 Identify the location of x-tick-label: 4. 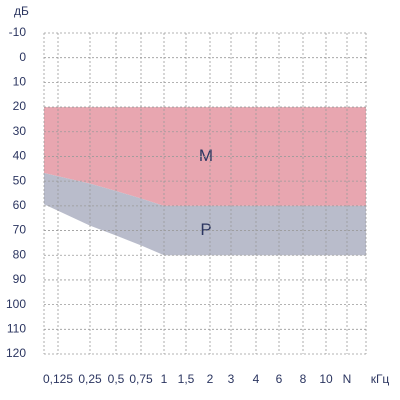
(256, 379).